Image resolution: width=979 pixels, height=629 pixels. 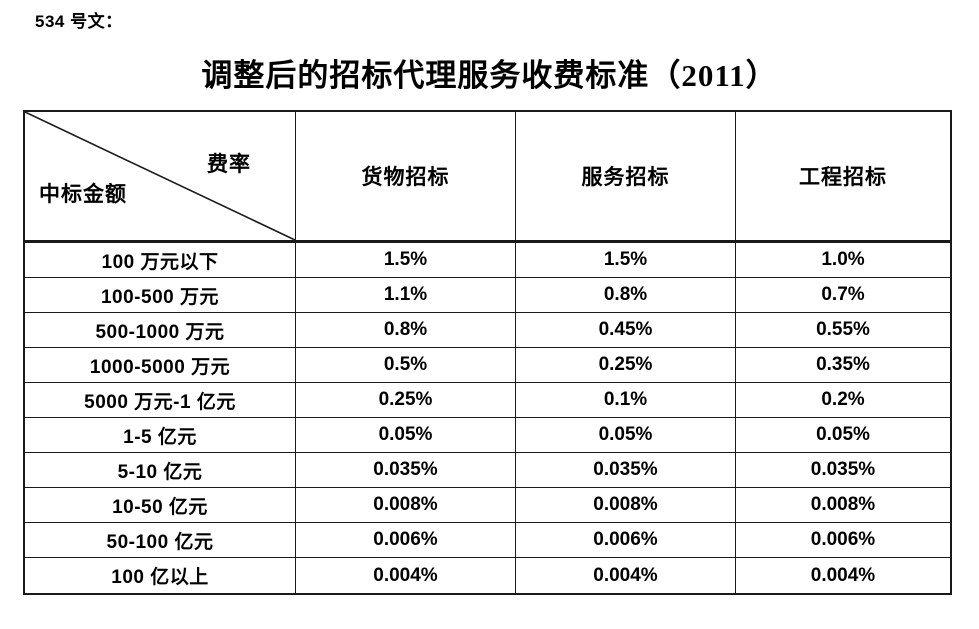 I want to click on page-title: 调整后的招标代理服务收费标准（2011）, so click(x=489, y=75).